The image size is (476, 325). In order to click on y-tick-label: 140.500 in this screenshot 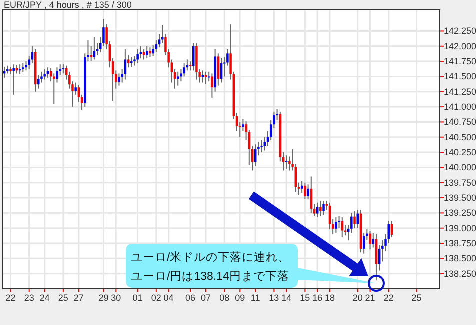, I will do `click(460, 137)`.